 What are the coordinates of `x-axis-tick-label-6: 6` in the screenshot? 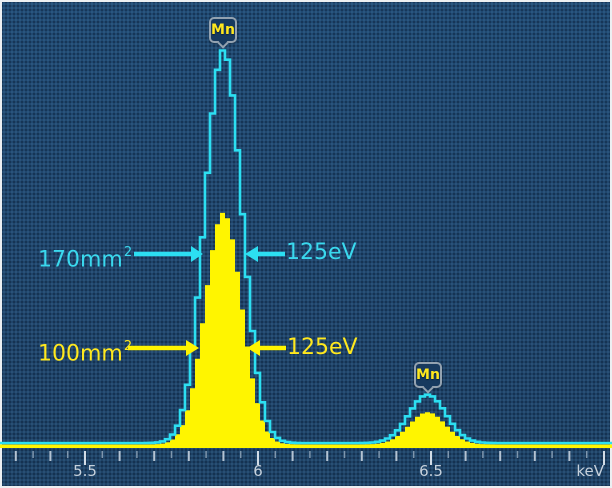 It's located at (258, 471).